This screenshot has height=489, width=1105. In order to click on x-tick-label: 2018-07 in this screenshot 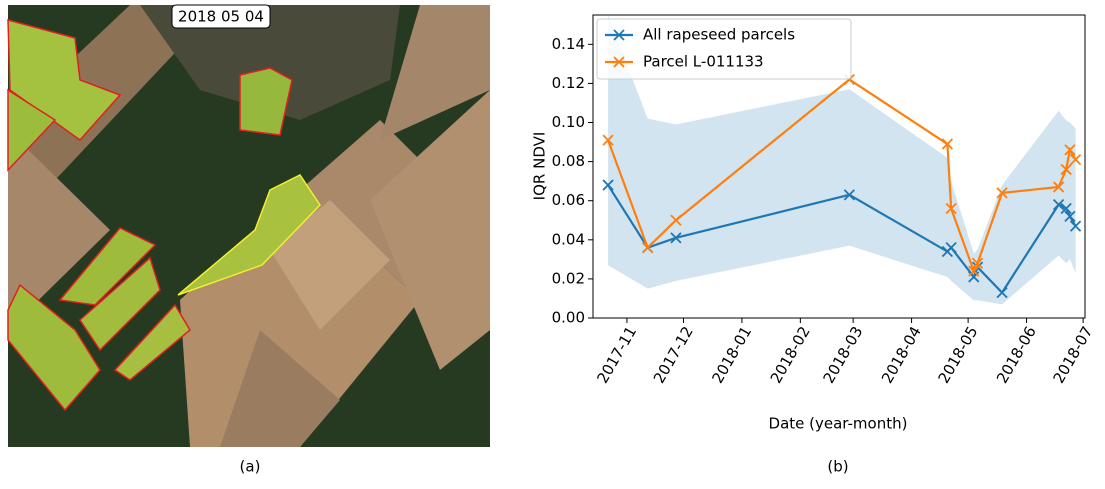, I will do `click(1073, 354)`.